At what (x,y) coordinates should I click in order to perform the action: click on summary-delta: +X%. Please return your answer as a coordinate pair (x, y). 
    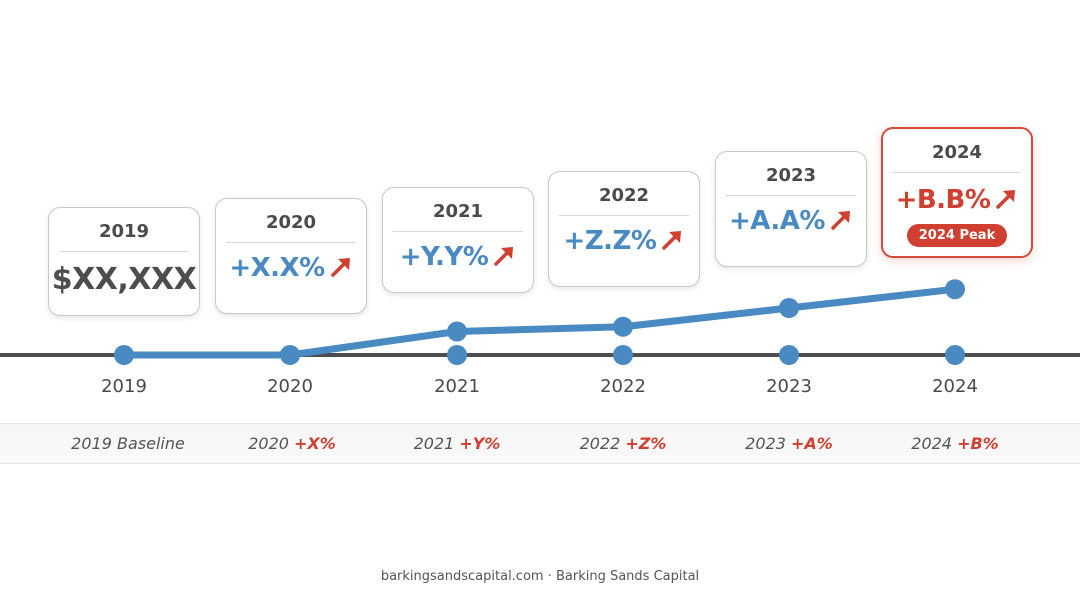
    Looking at the image, I should click on (315, 443).